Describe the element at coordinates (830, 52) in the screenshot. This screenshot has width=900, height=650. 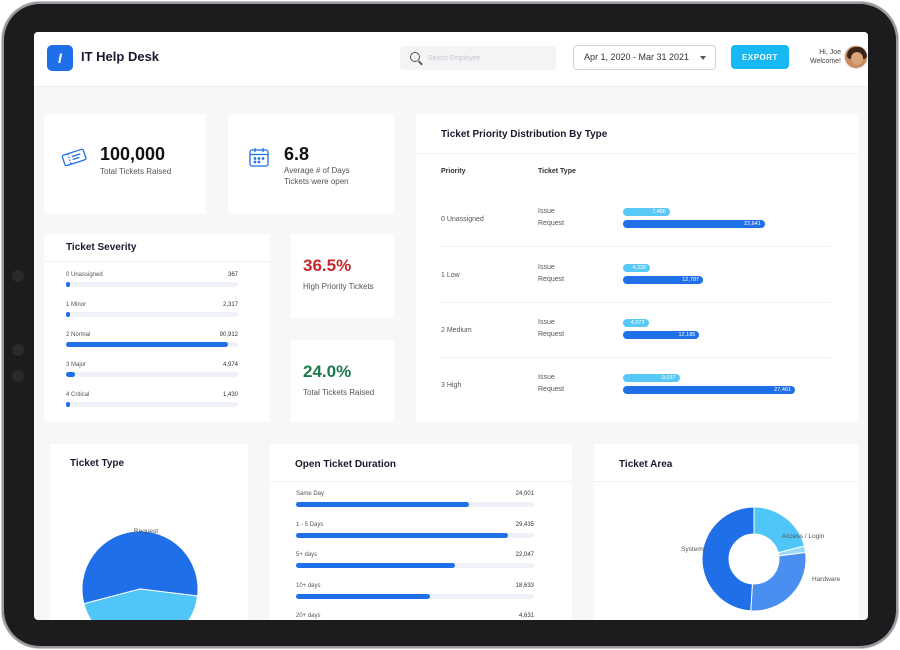
I see `greeting-name: Hi, Joe` at that location.